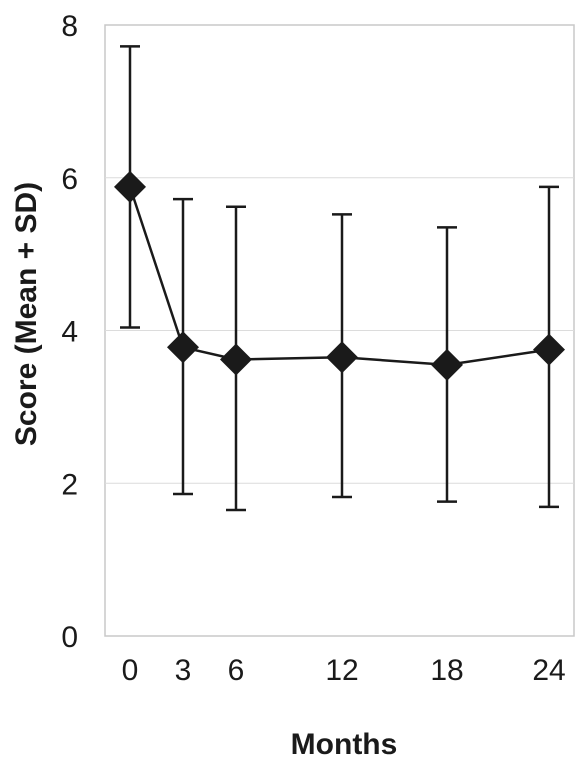 The image size is (586, 766). I want to click on x-tick-label: 6, so click(236, 670).